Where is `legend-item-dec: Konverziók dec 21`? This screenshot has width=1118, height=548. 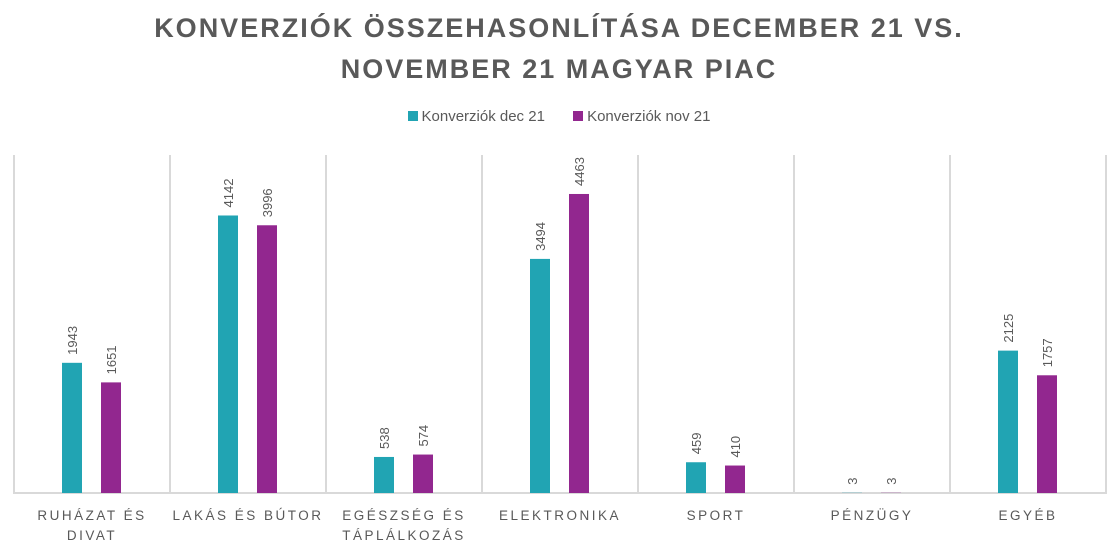 legend-item-dec: Konverziók dec 21 is located at coordinates (476, 116).